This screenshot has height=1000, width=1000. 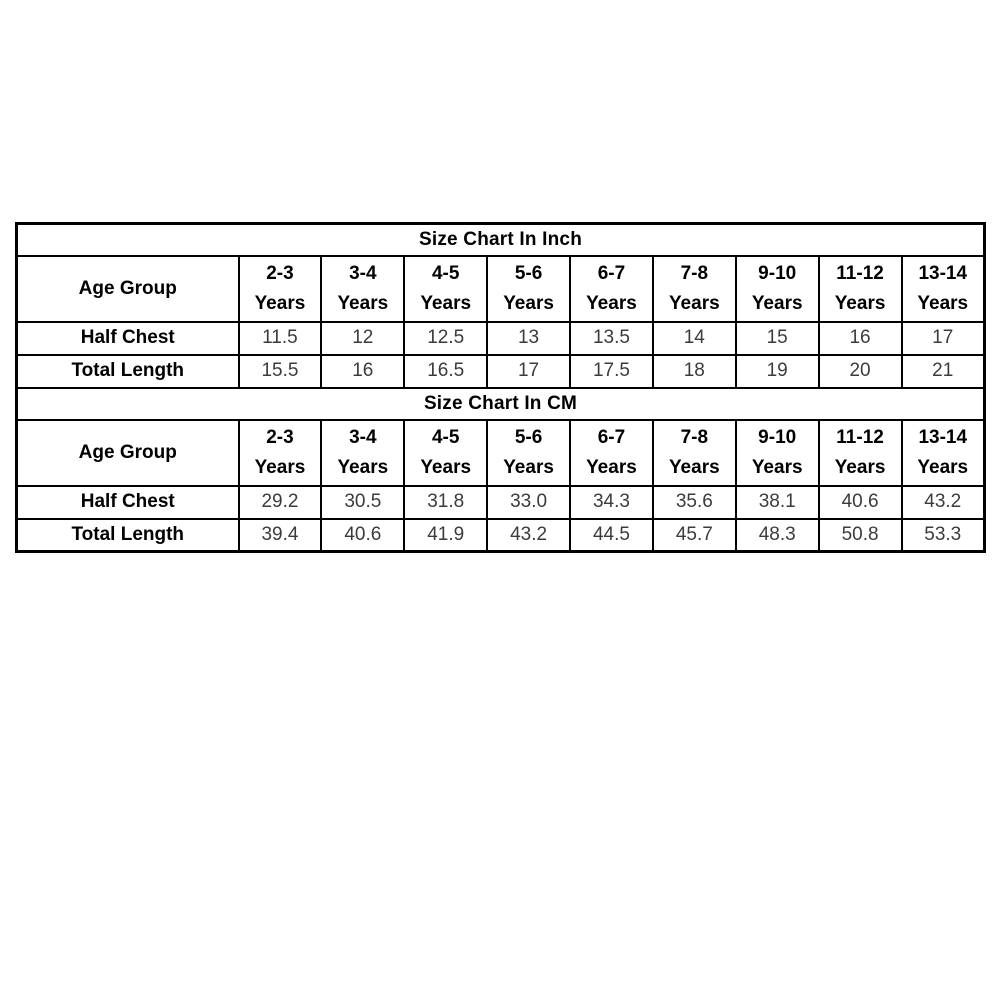 I want to click on value-cell: 11.5, so click(x=280, y=338).